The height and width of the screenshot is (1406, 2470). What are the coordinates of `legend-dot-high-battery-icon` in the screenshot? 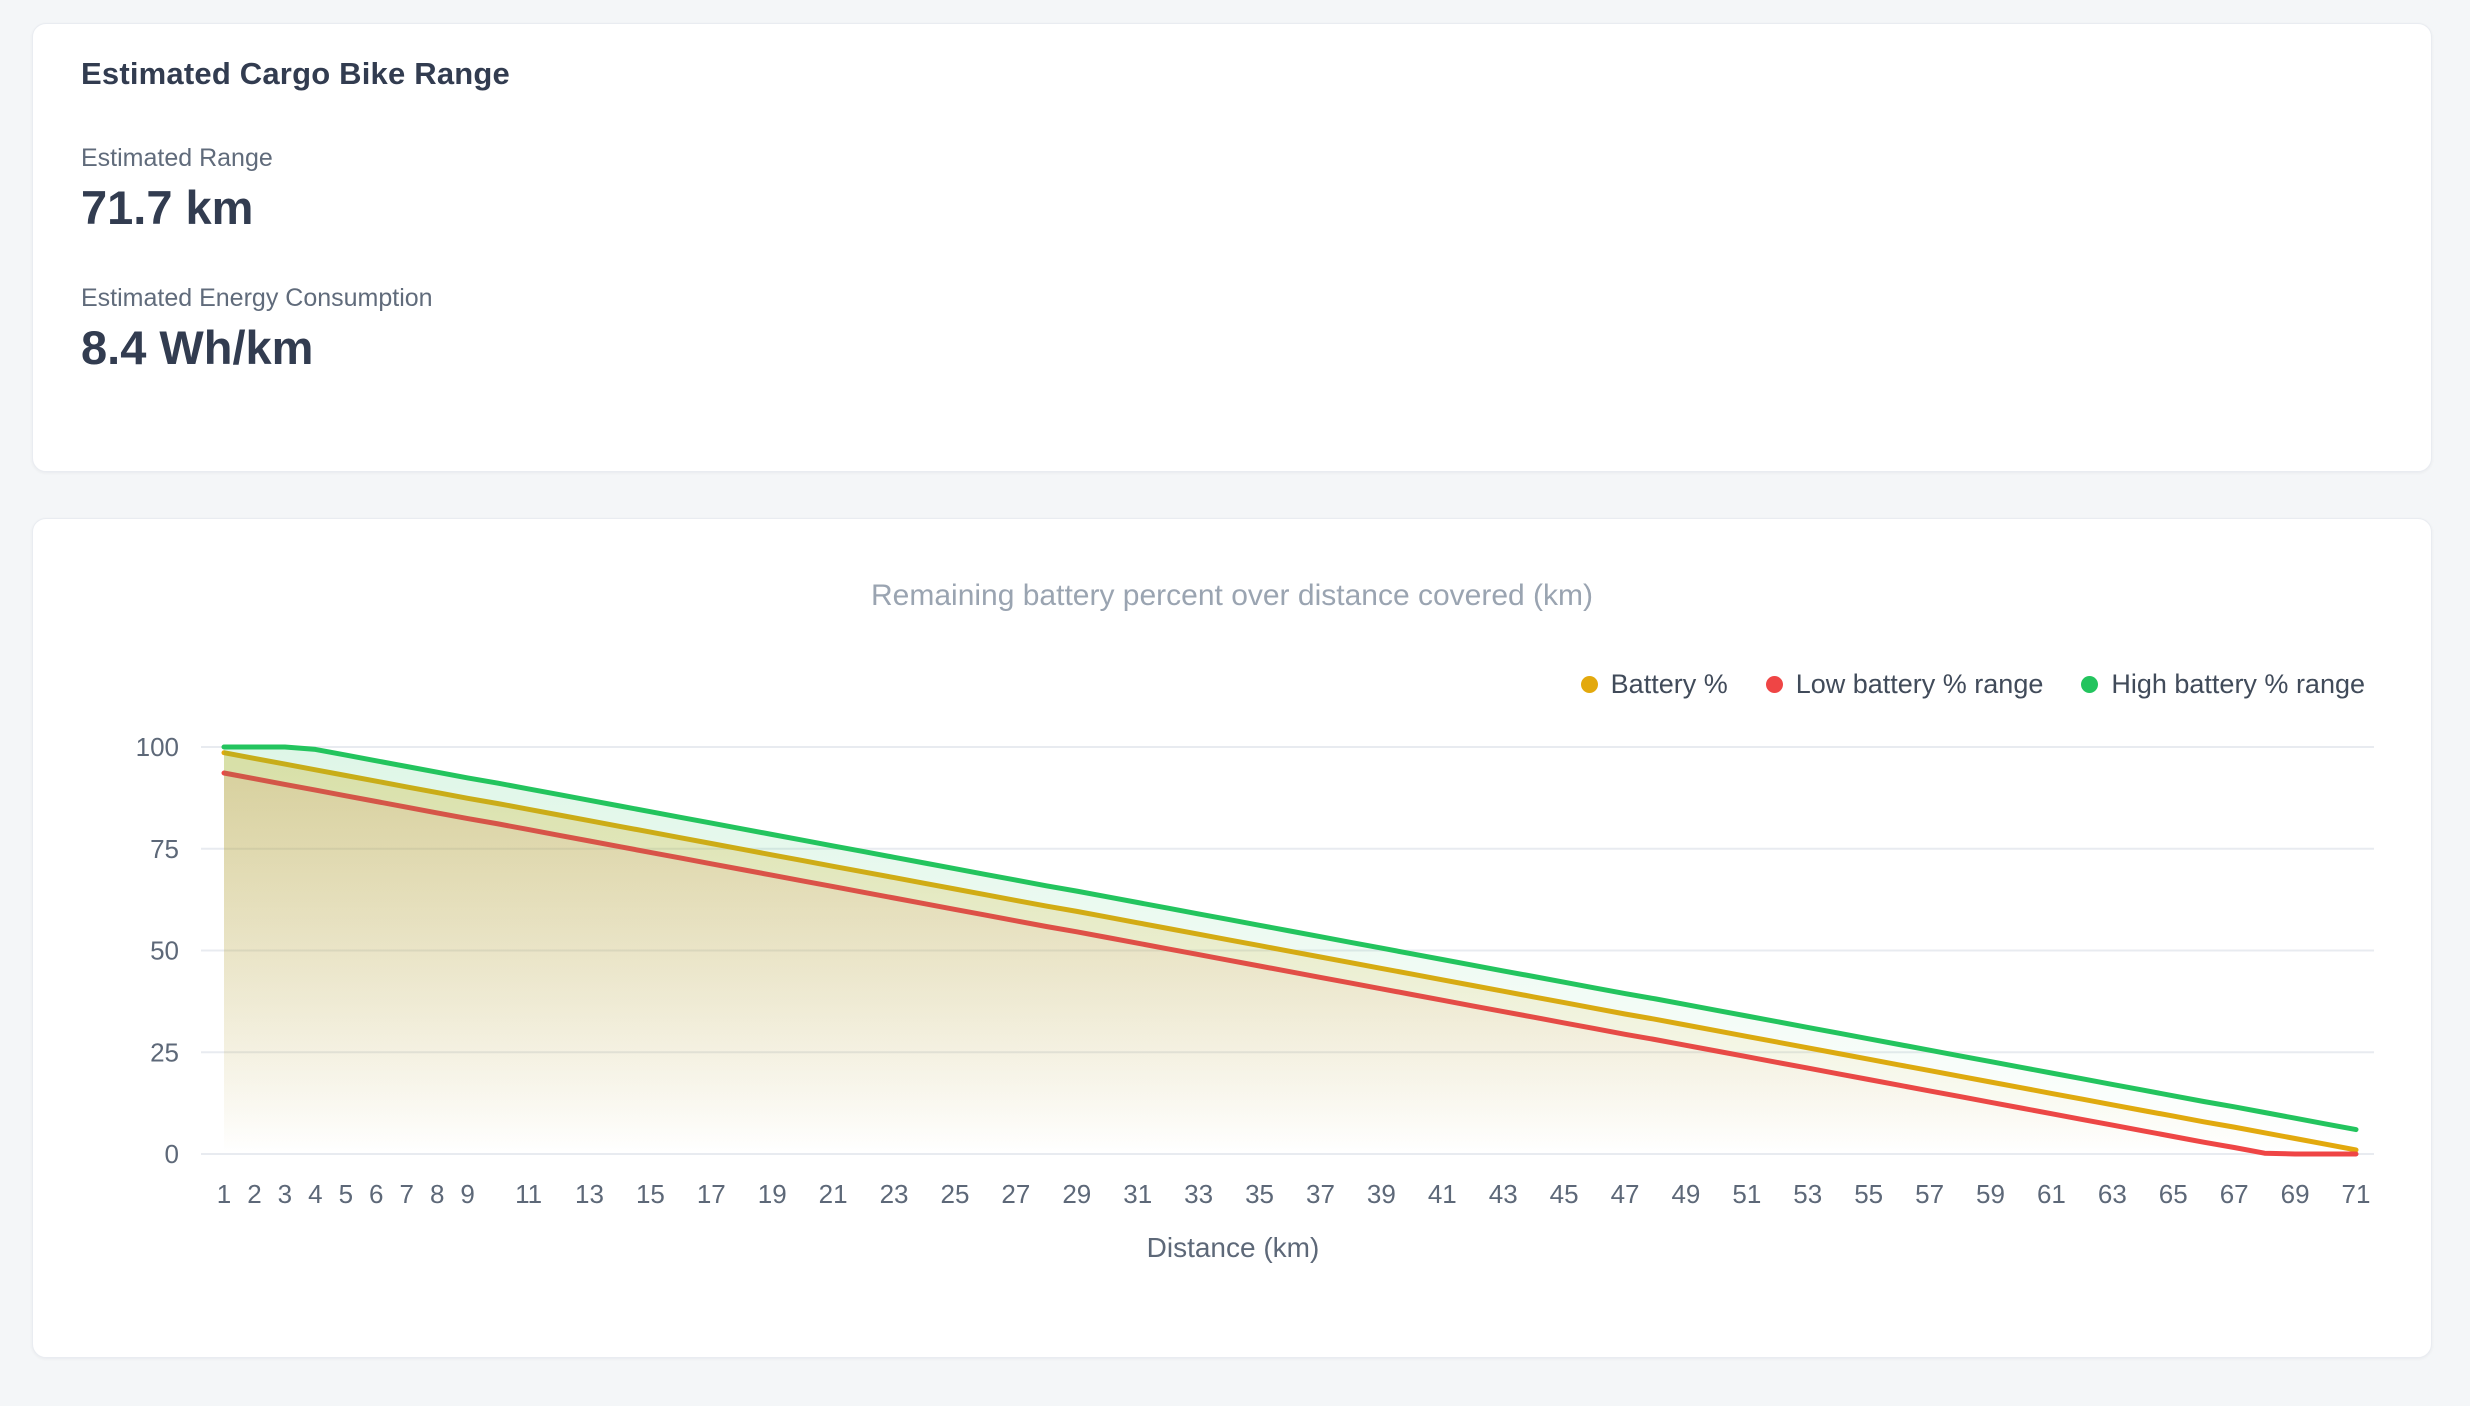 It's located at (2090, 684).